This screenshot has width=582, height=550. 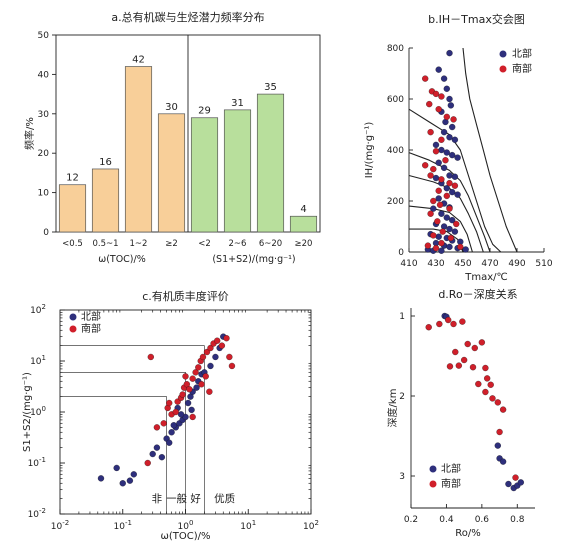 I want to click on bar-value-label: 12, so click(x=72, y=178).